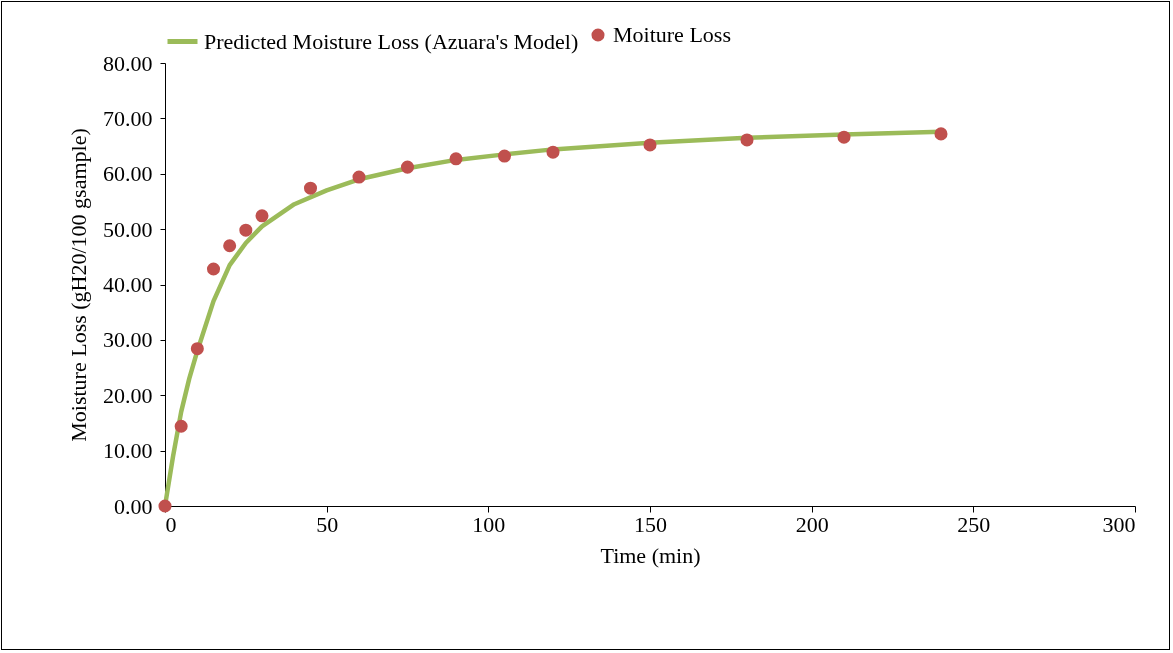 The image size is (1173, 653). I want to click on y-tick-label: 0.00, so click(133, 506).